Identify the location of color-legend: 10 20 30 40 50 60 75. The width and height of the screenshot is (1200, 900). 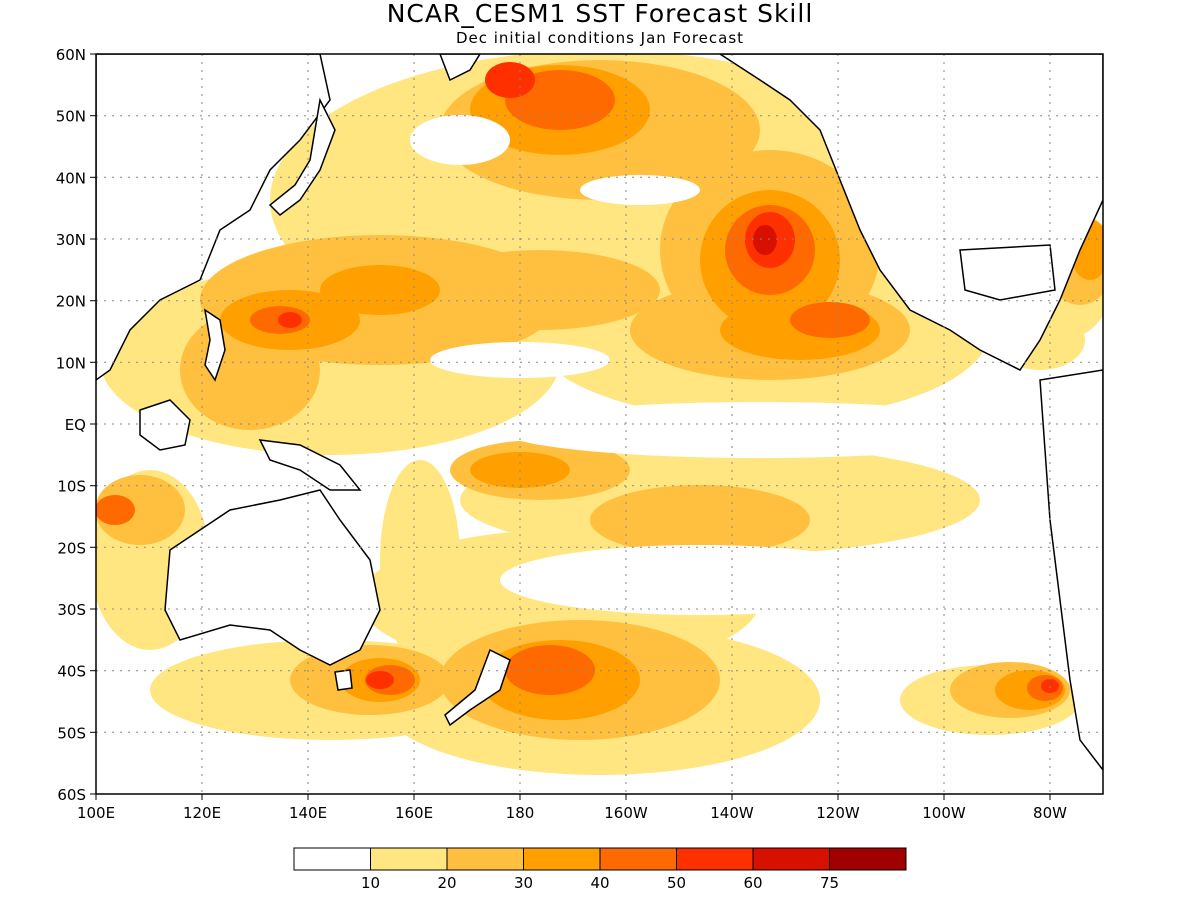
(600, 869).